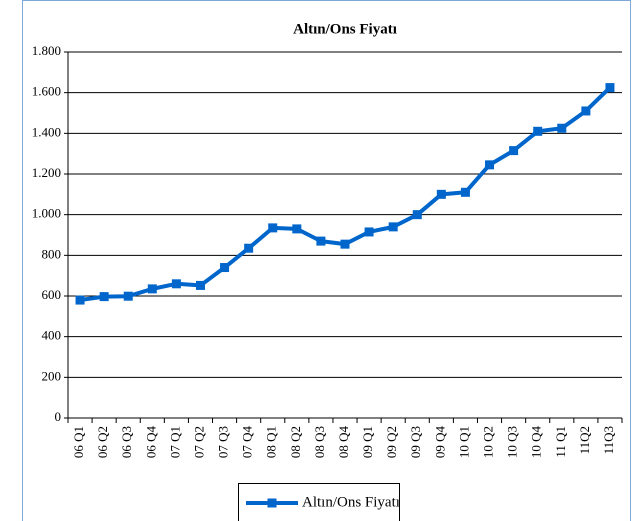 This screenshot has width=639, height=521. What do you see at coordinates (102, 442) in the screenshot?
I see `x-tick-label: 06 Q2` at bounding box center [102, 442].